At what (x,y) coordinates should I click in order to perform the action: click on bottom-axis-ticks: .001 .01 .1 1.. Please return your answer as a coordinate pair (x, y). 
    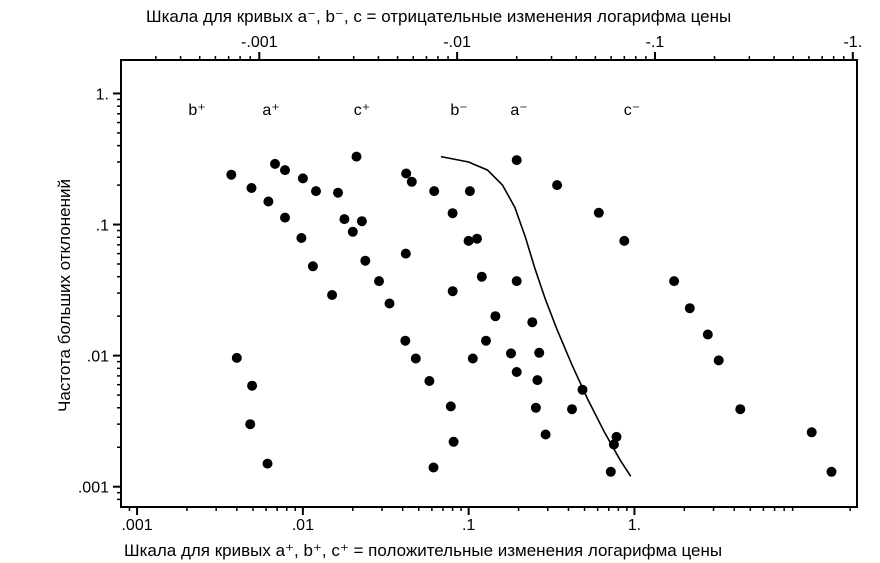
    Looking at the image, I should click on (486, 520).